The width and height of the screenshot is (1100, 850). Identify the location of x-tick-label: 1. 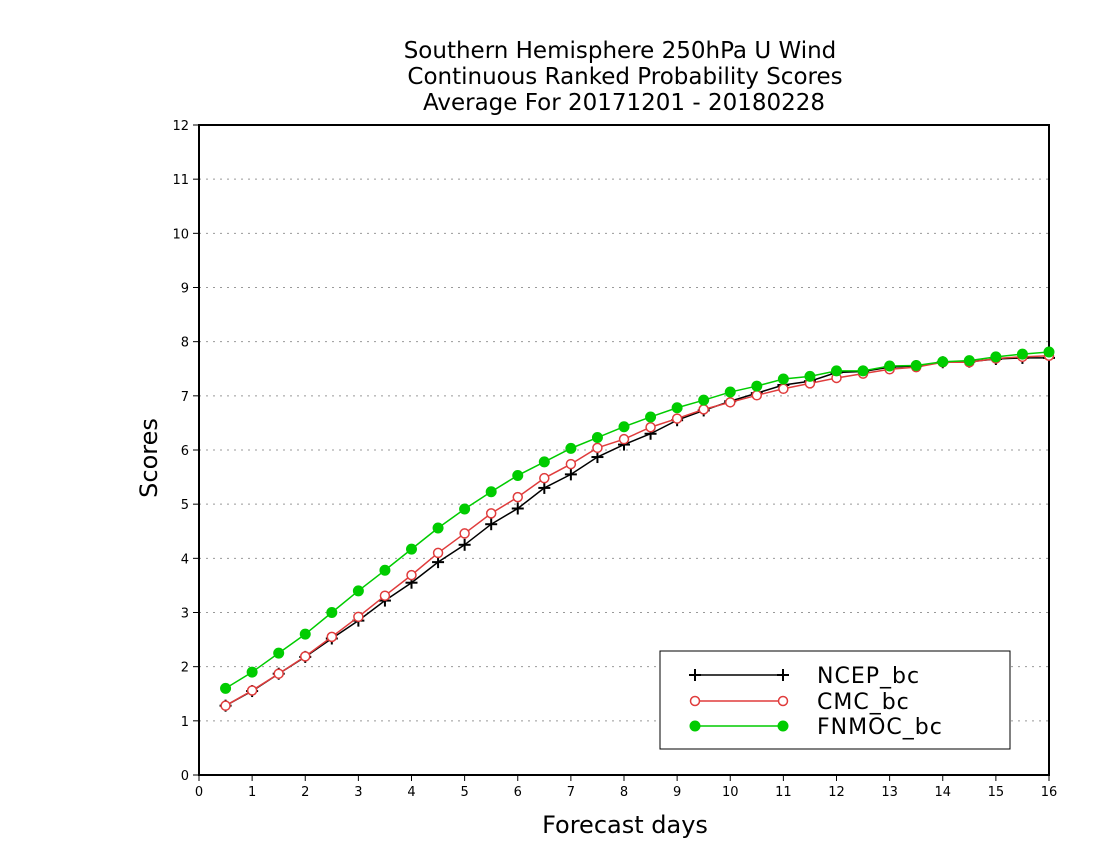
(252, 792).